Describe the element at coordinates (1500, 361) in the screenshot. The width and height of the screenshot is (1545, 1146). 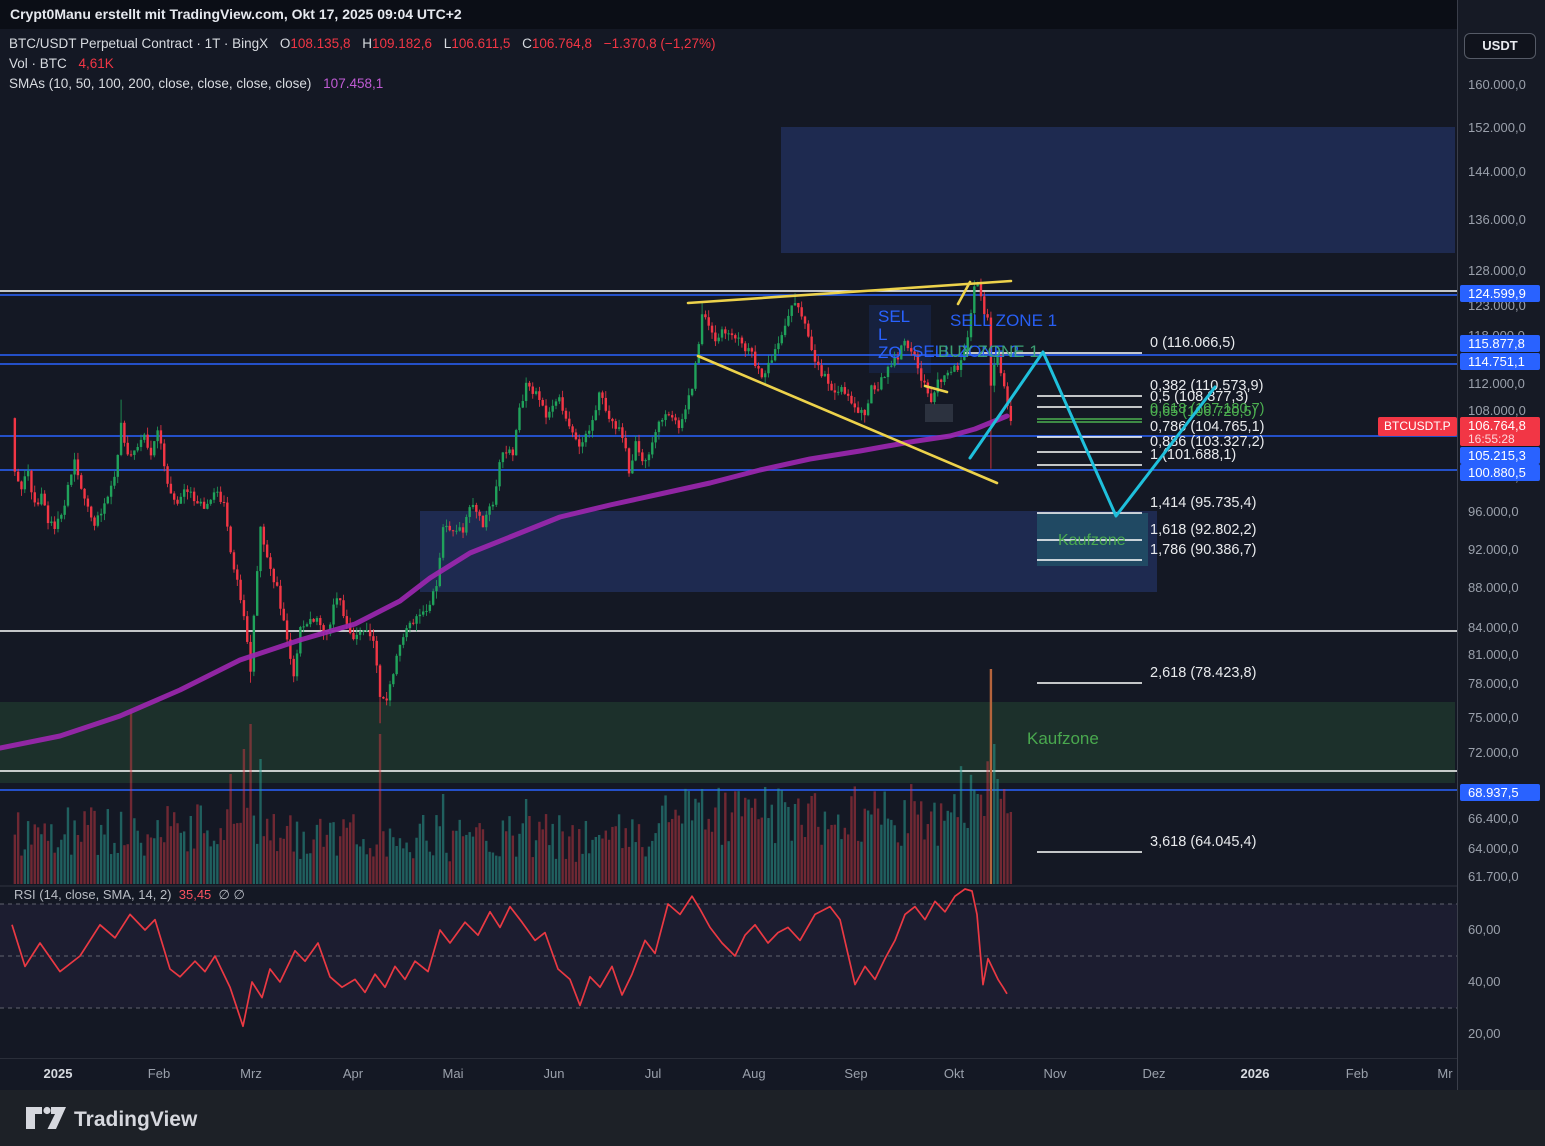
I see `alert-price-label: 114.751,1` at that location.